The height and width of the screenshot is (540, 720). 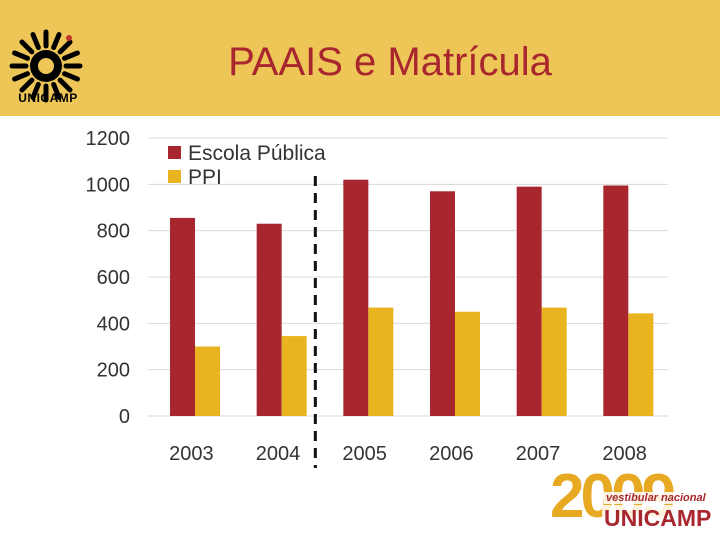 I want to click on y-tick-label: 1200, so click(x=108, y=139).